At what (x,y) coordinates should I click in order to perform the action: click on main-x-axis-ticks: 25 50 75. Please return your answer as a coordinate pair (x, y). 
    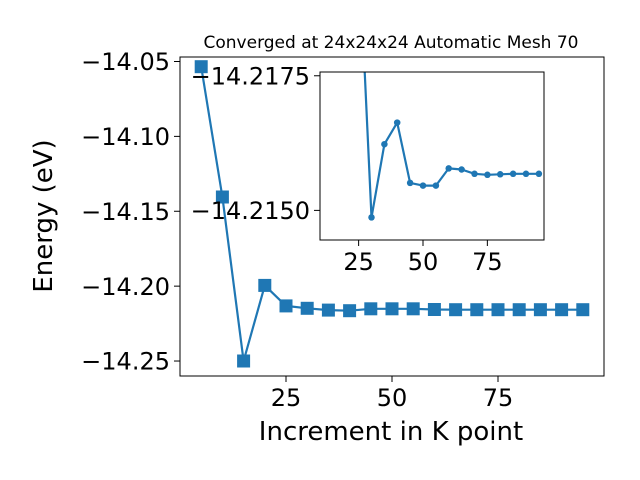
    Looking at the image, I should click on (392, 394).